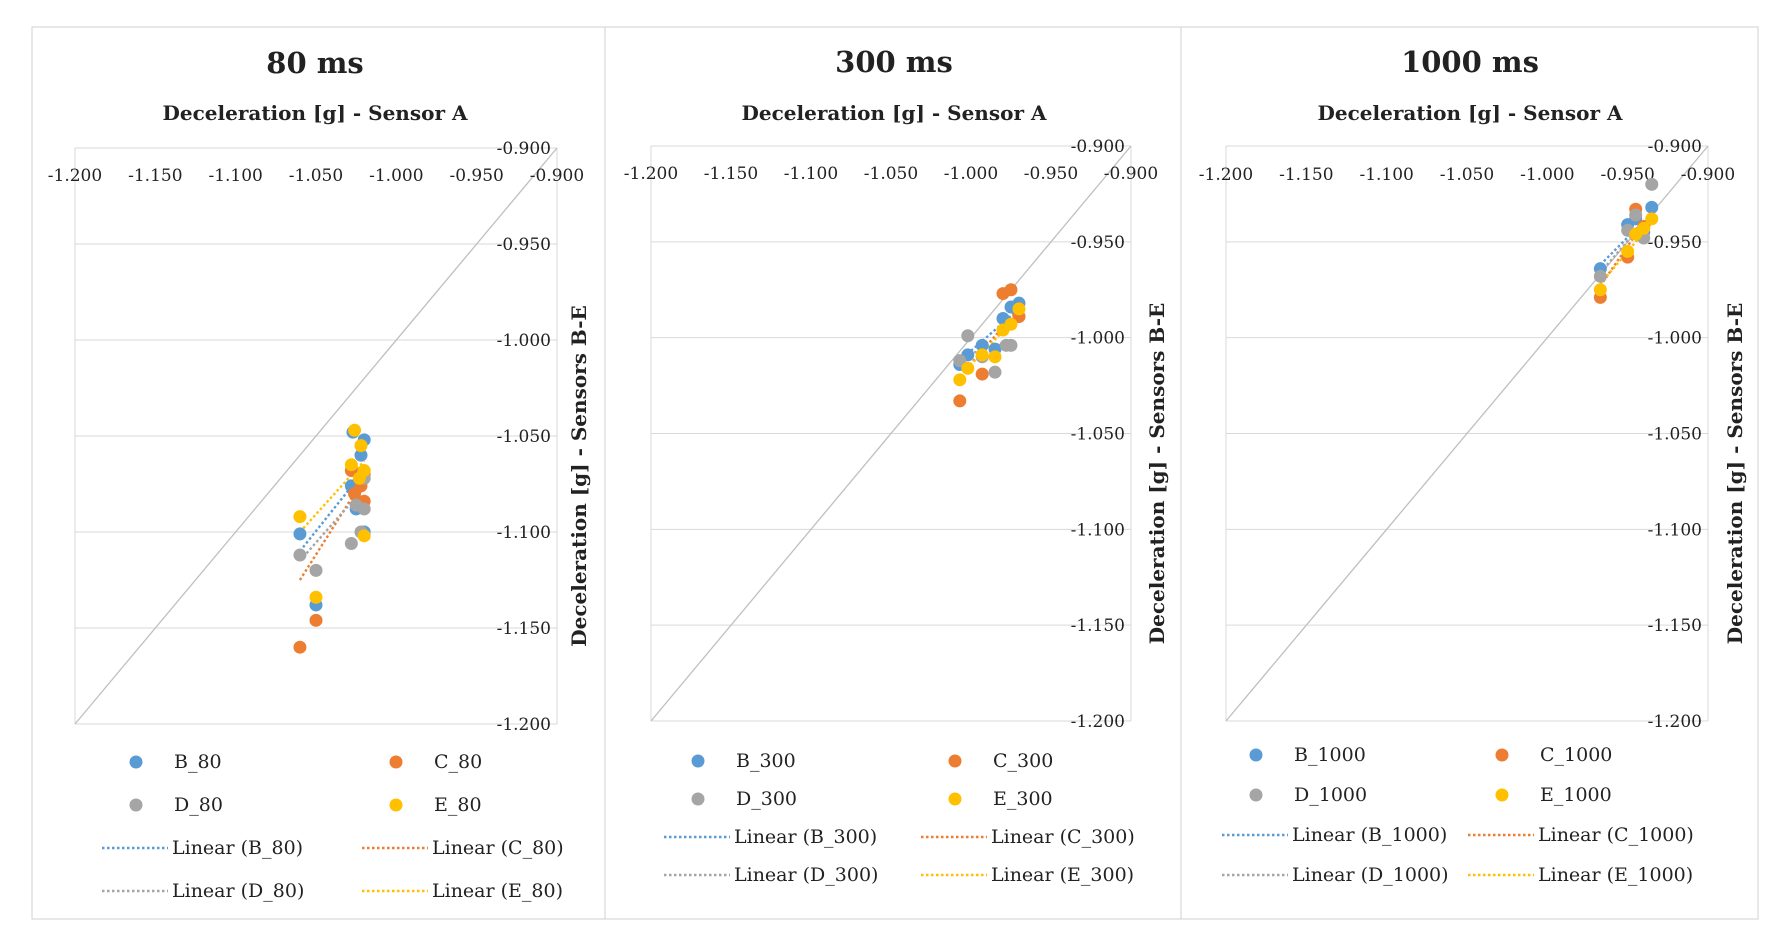 The image size is (1782, 939). I want to click on legend-label: Linear (C_300), so click(1063, 837).